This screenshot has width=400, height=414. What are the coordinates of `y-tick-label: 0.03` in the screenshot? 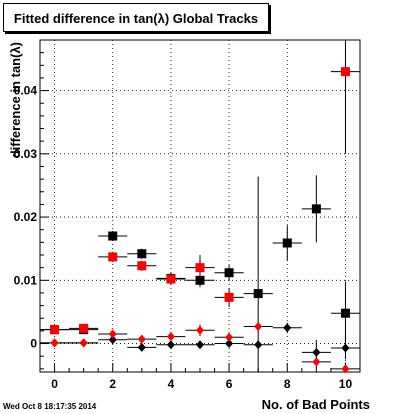 It's located at (26, 154).